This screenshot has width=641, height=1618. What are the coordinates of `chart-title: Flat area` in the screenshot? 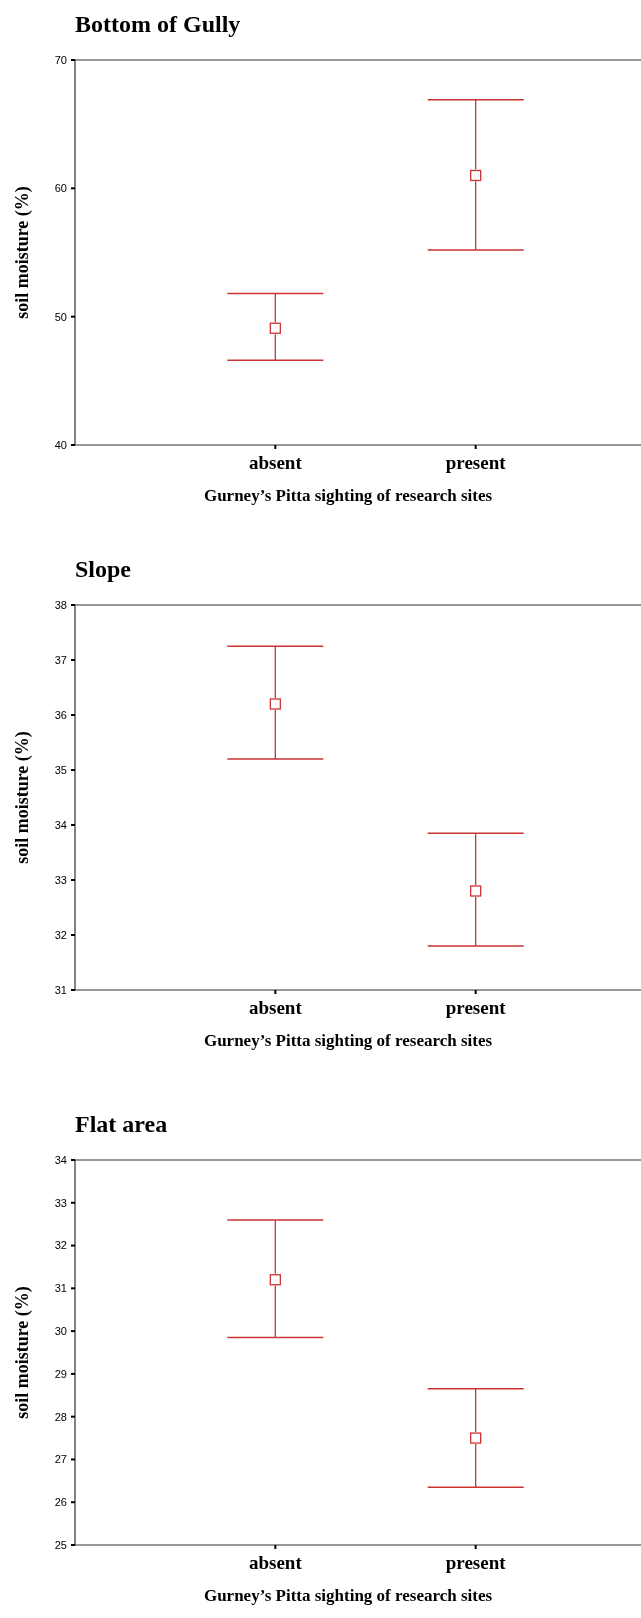 It's located at (121, 1124).